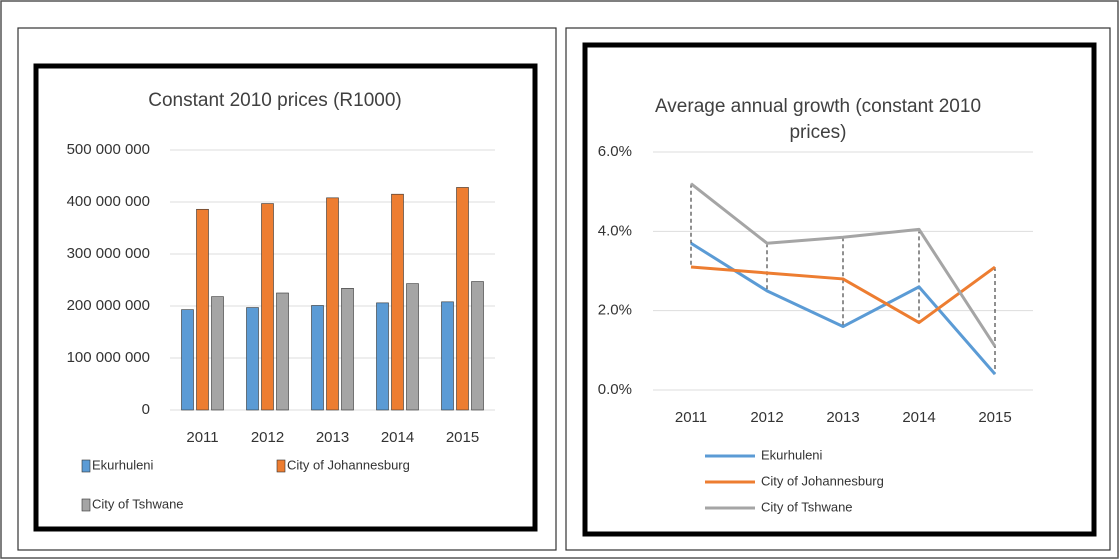 This screenshot has height=560, width=1120. I want to click on y-tick-label: 300 000 000, so click(108, 253).